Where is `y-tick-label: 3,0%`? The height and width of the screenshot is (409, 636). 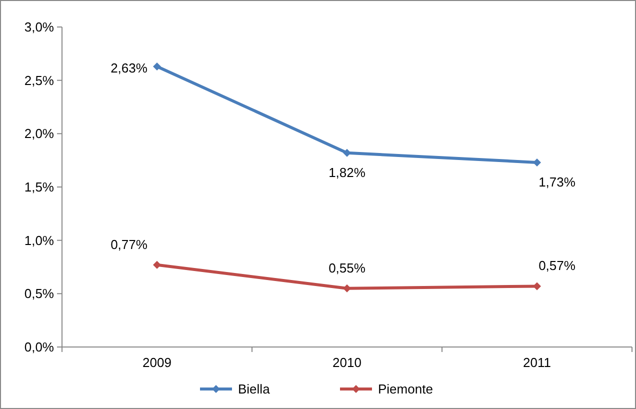
y-tick-label: 3,0% is located at coordinates (39, 27).